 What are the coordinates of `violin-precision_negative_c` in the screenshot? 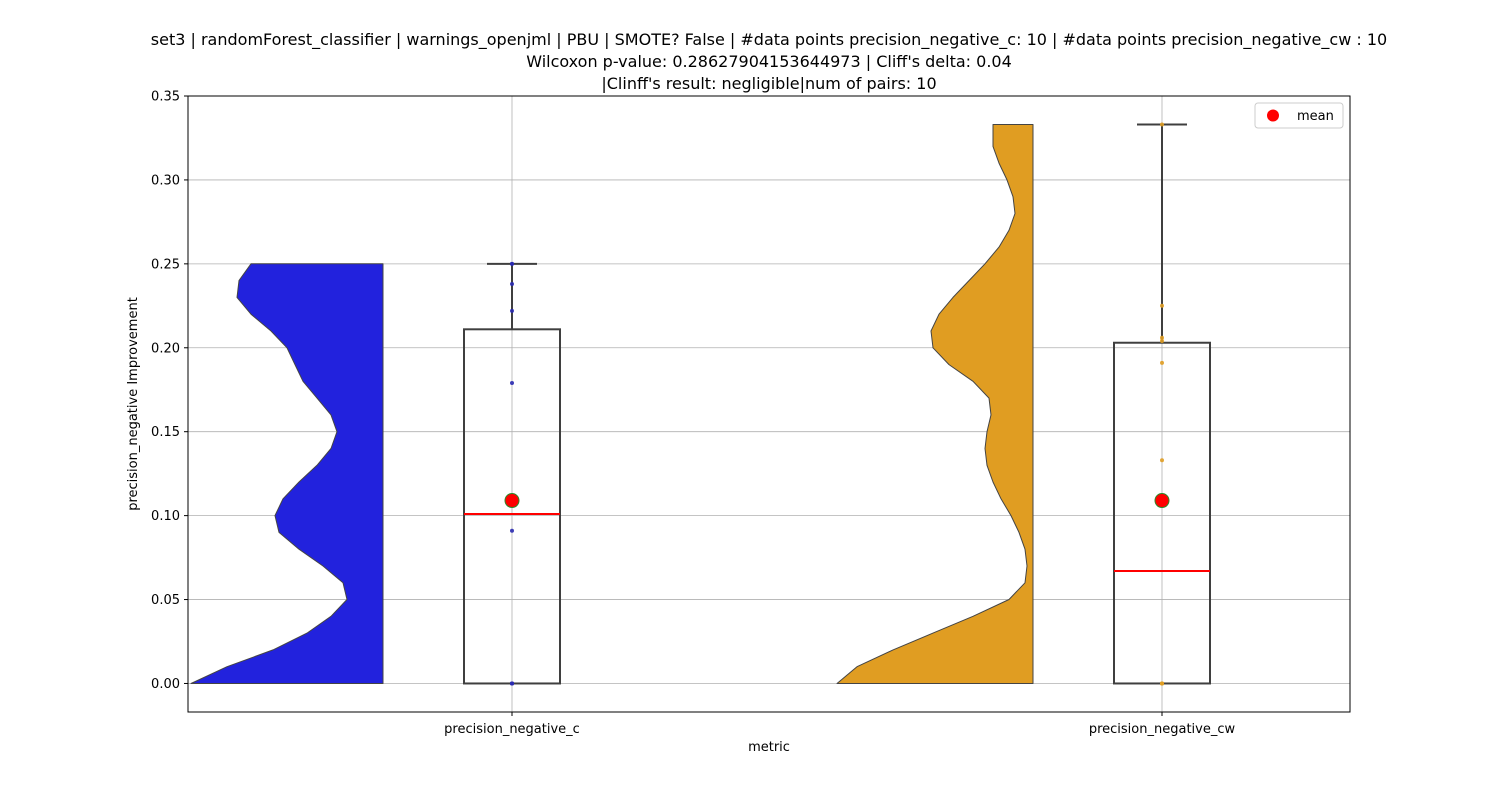 It's located at (287, 473).